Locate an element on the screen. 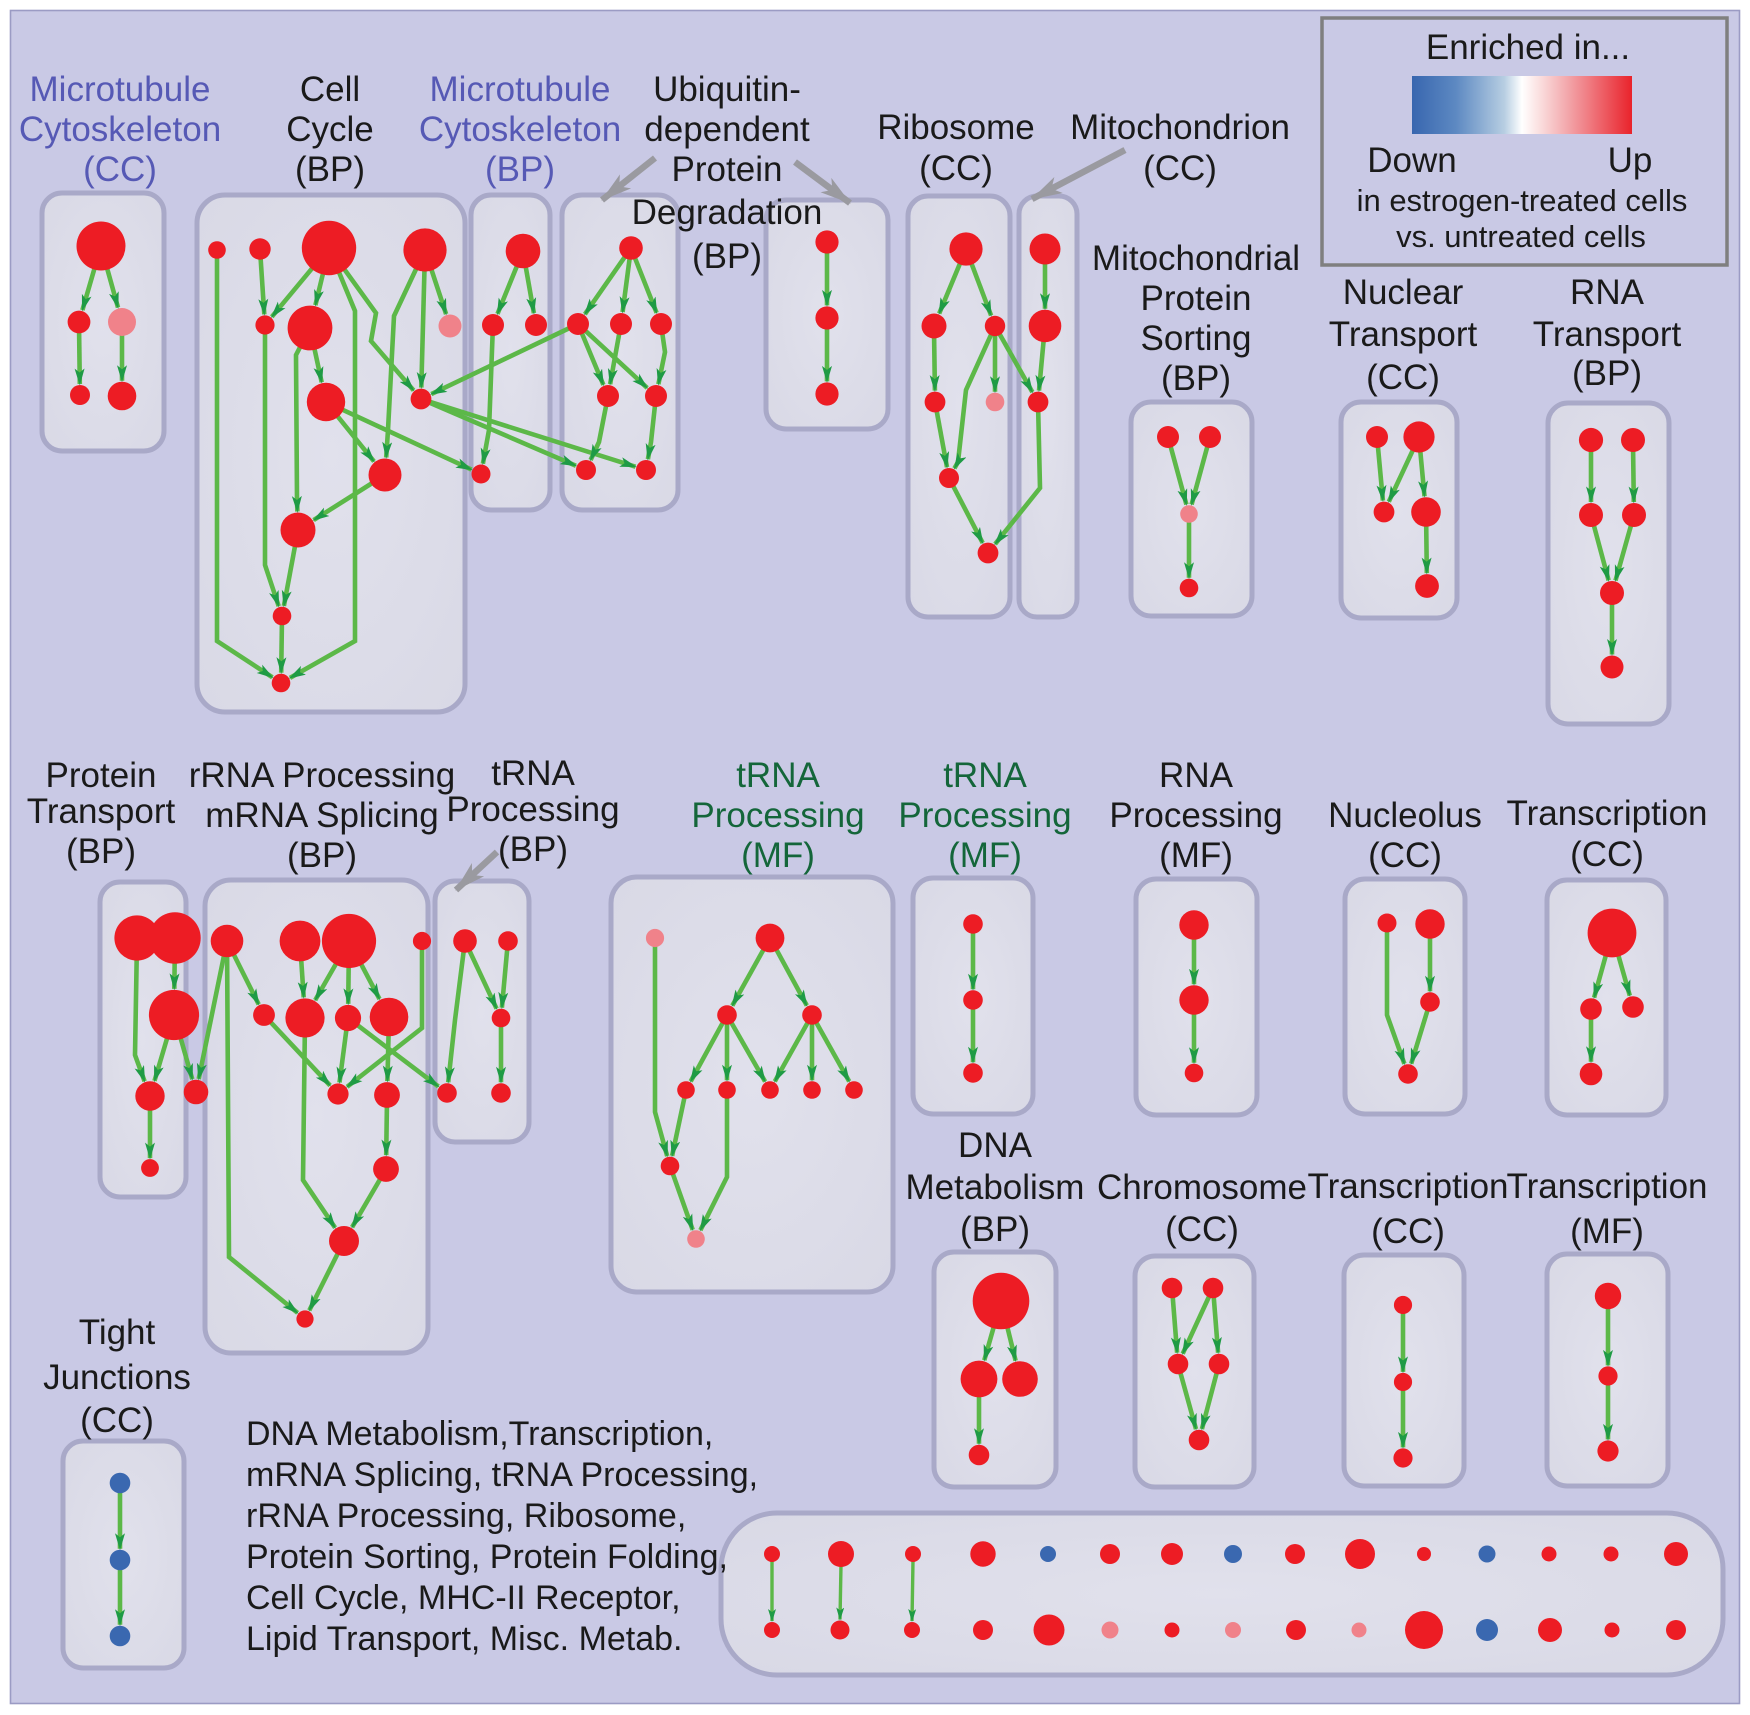  svg-text: Chromosome is located at coordinates (1202, 1187).